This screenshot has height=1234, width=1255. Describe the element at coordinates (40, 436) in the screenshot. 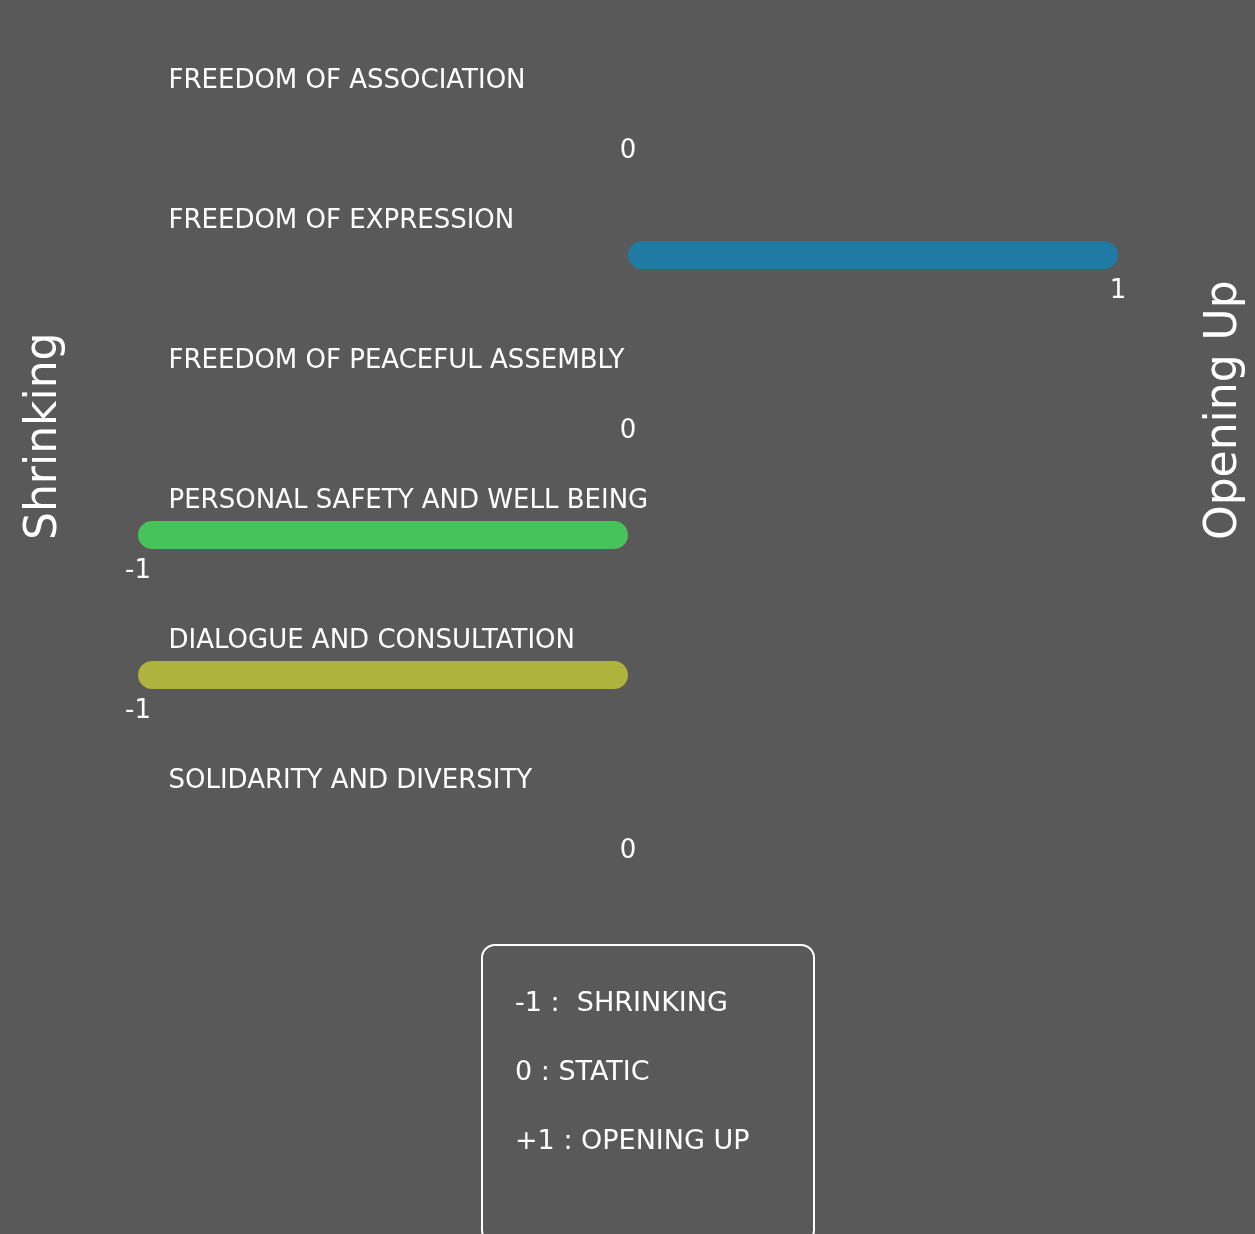

I see `text: Shrinking` at that location.